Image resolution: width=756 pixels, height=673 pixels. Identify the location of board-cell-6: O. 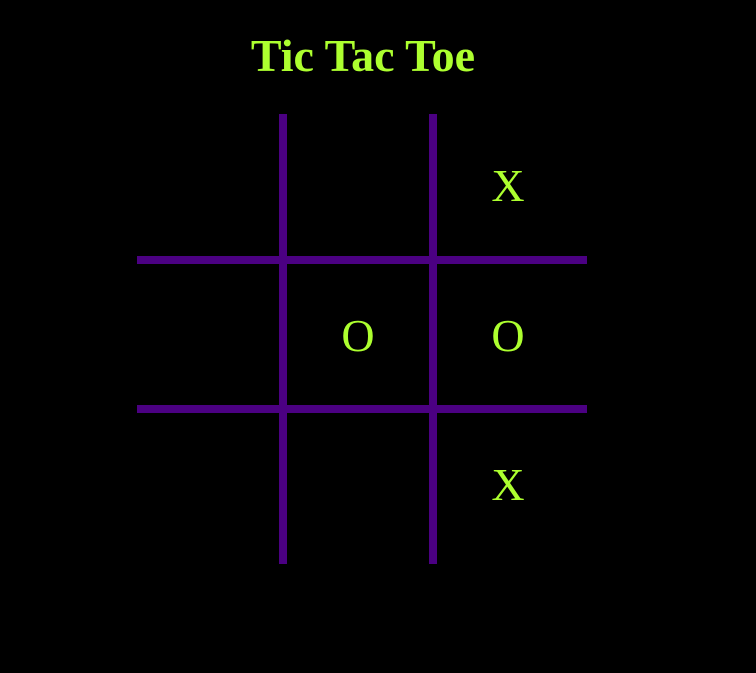
(508, 335).